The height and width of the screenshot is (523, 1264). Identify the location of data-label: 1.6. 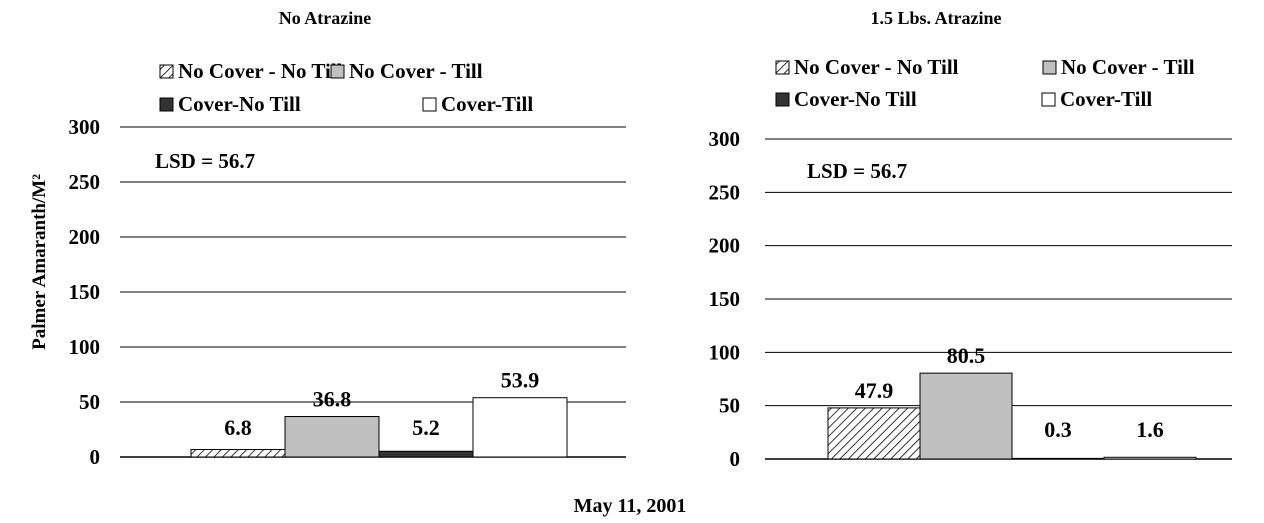
(1150, 429).